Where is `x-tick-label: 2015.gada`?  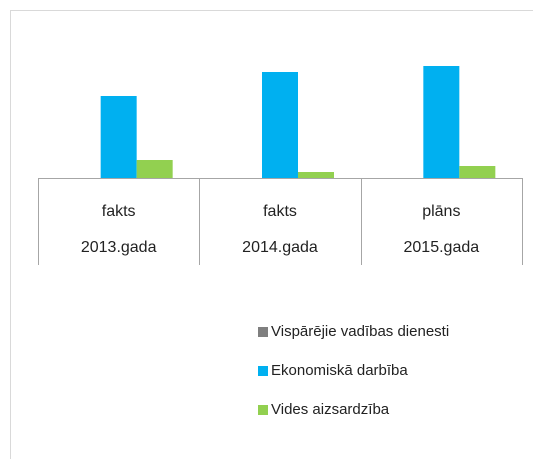 x-tick-label: 2015.gada is located at coordinates (442, 247).